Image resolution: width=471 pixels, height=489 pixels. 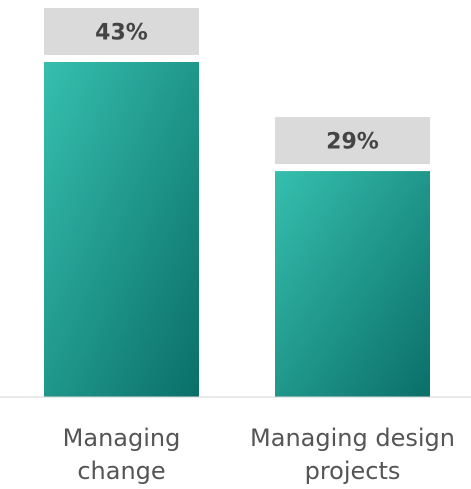 I want to click on data-label-1: 43%, so click(x=121, y=33).